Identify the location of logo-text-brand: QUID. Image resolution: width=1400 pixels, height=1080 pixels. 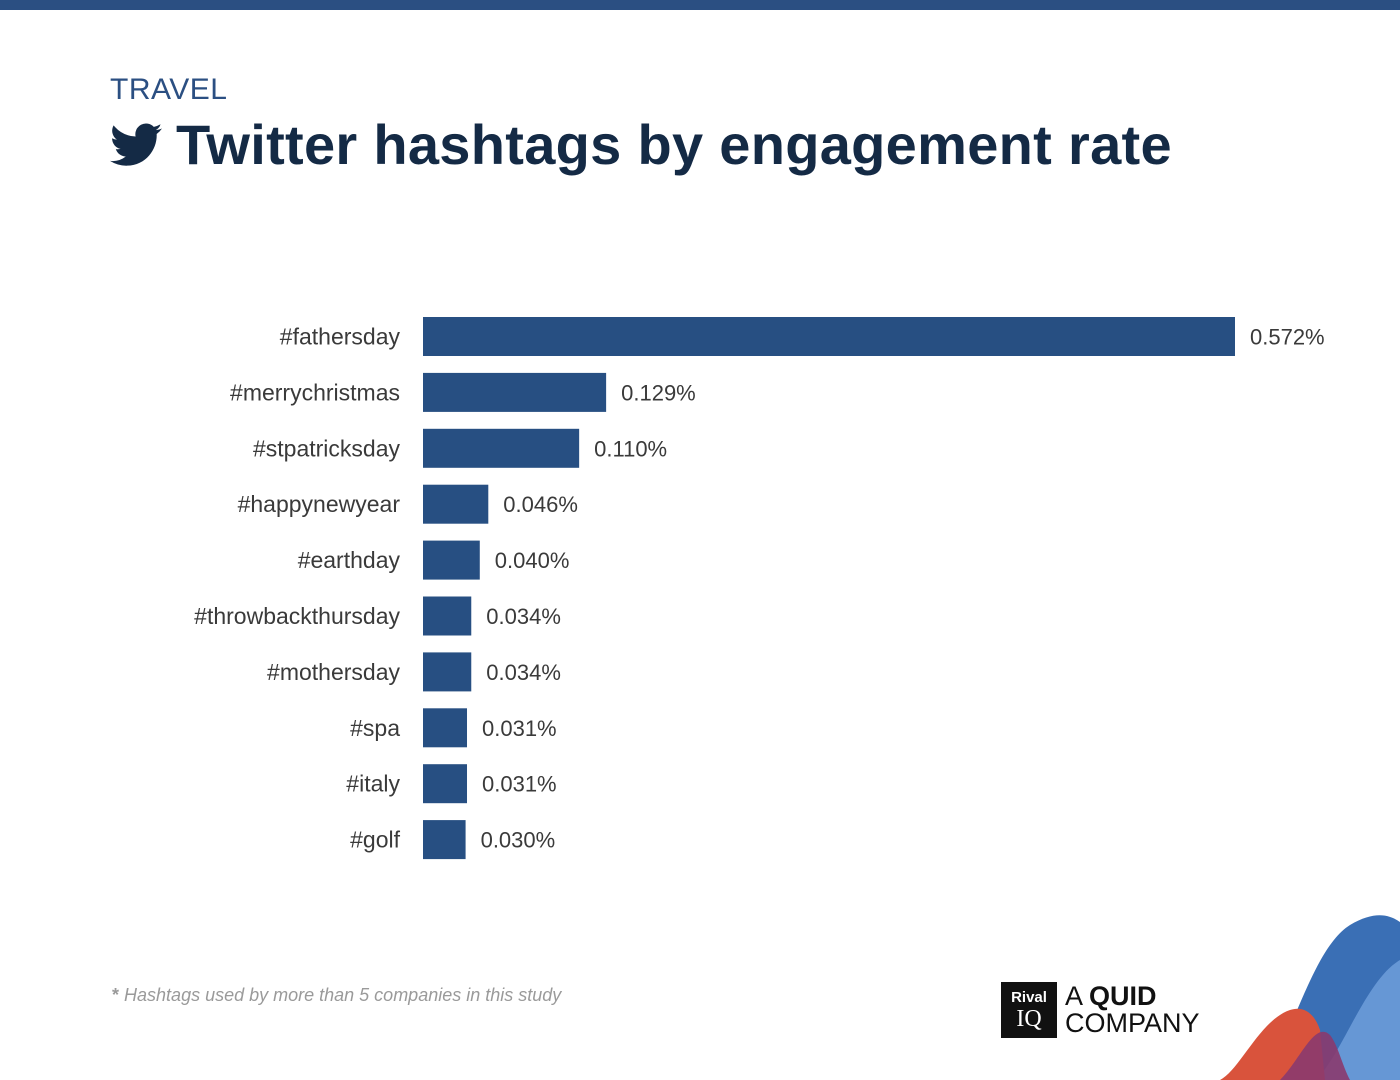
(1123, 996).